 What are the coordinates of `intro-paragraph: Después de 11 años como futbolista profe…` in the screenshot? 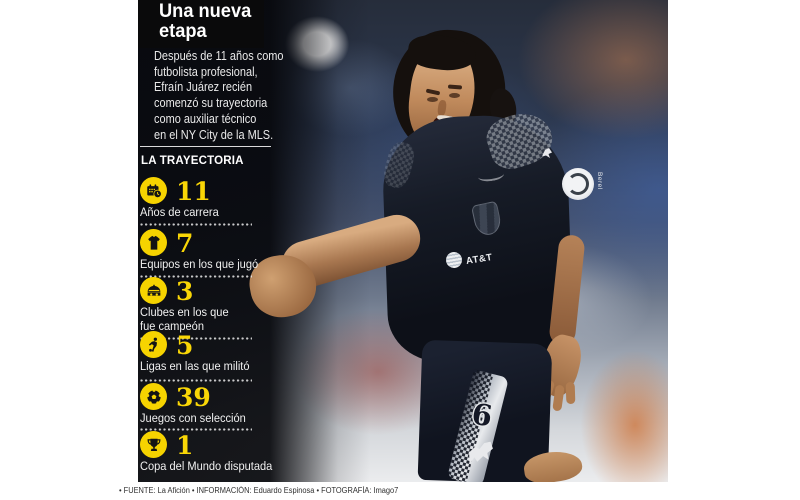 It's located at (219, 95).